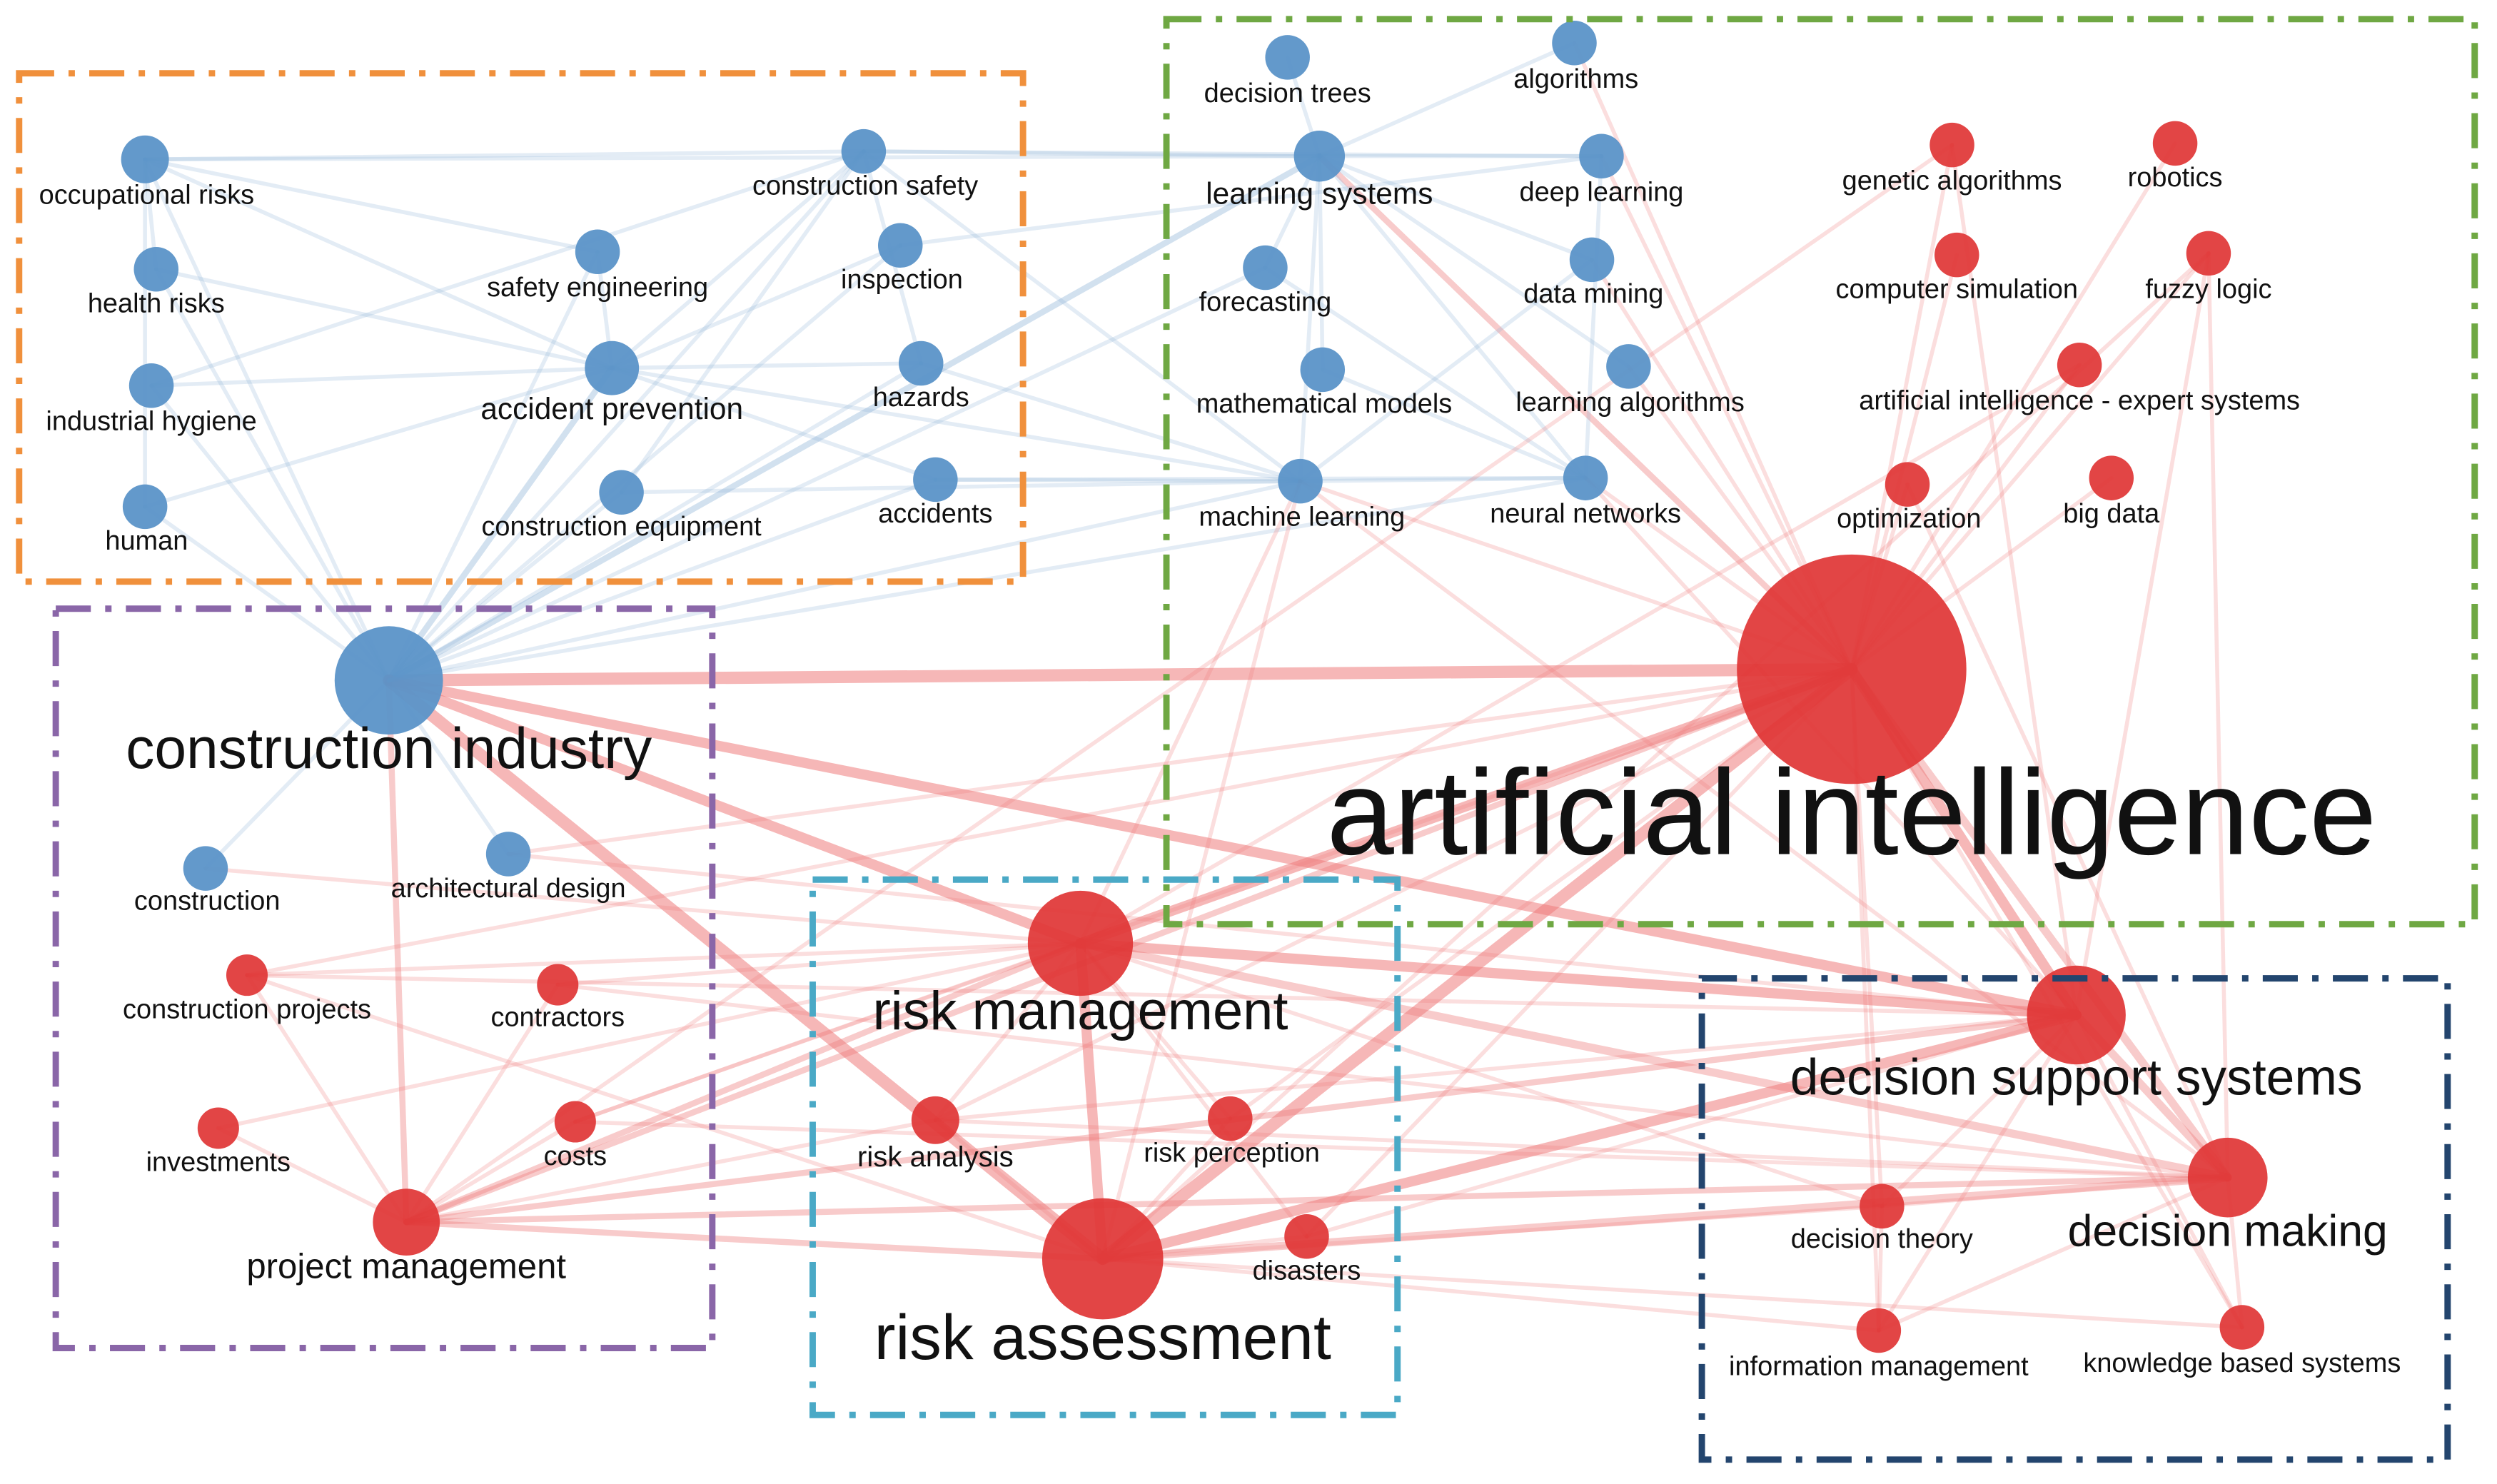 The height and width of the screenshot is (1484, 2497). I want to click on node-construction-industry, so click(388, 680).